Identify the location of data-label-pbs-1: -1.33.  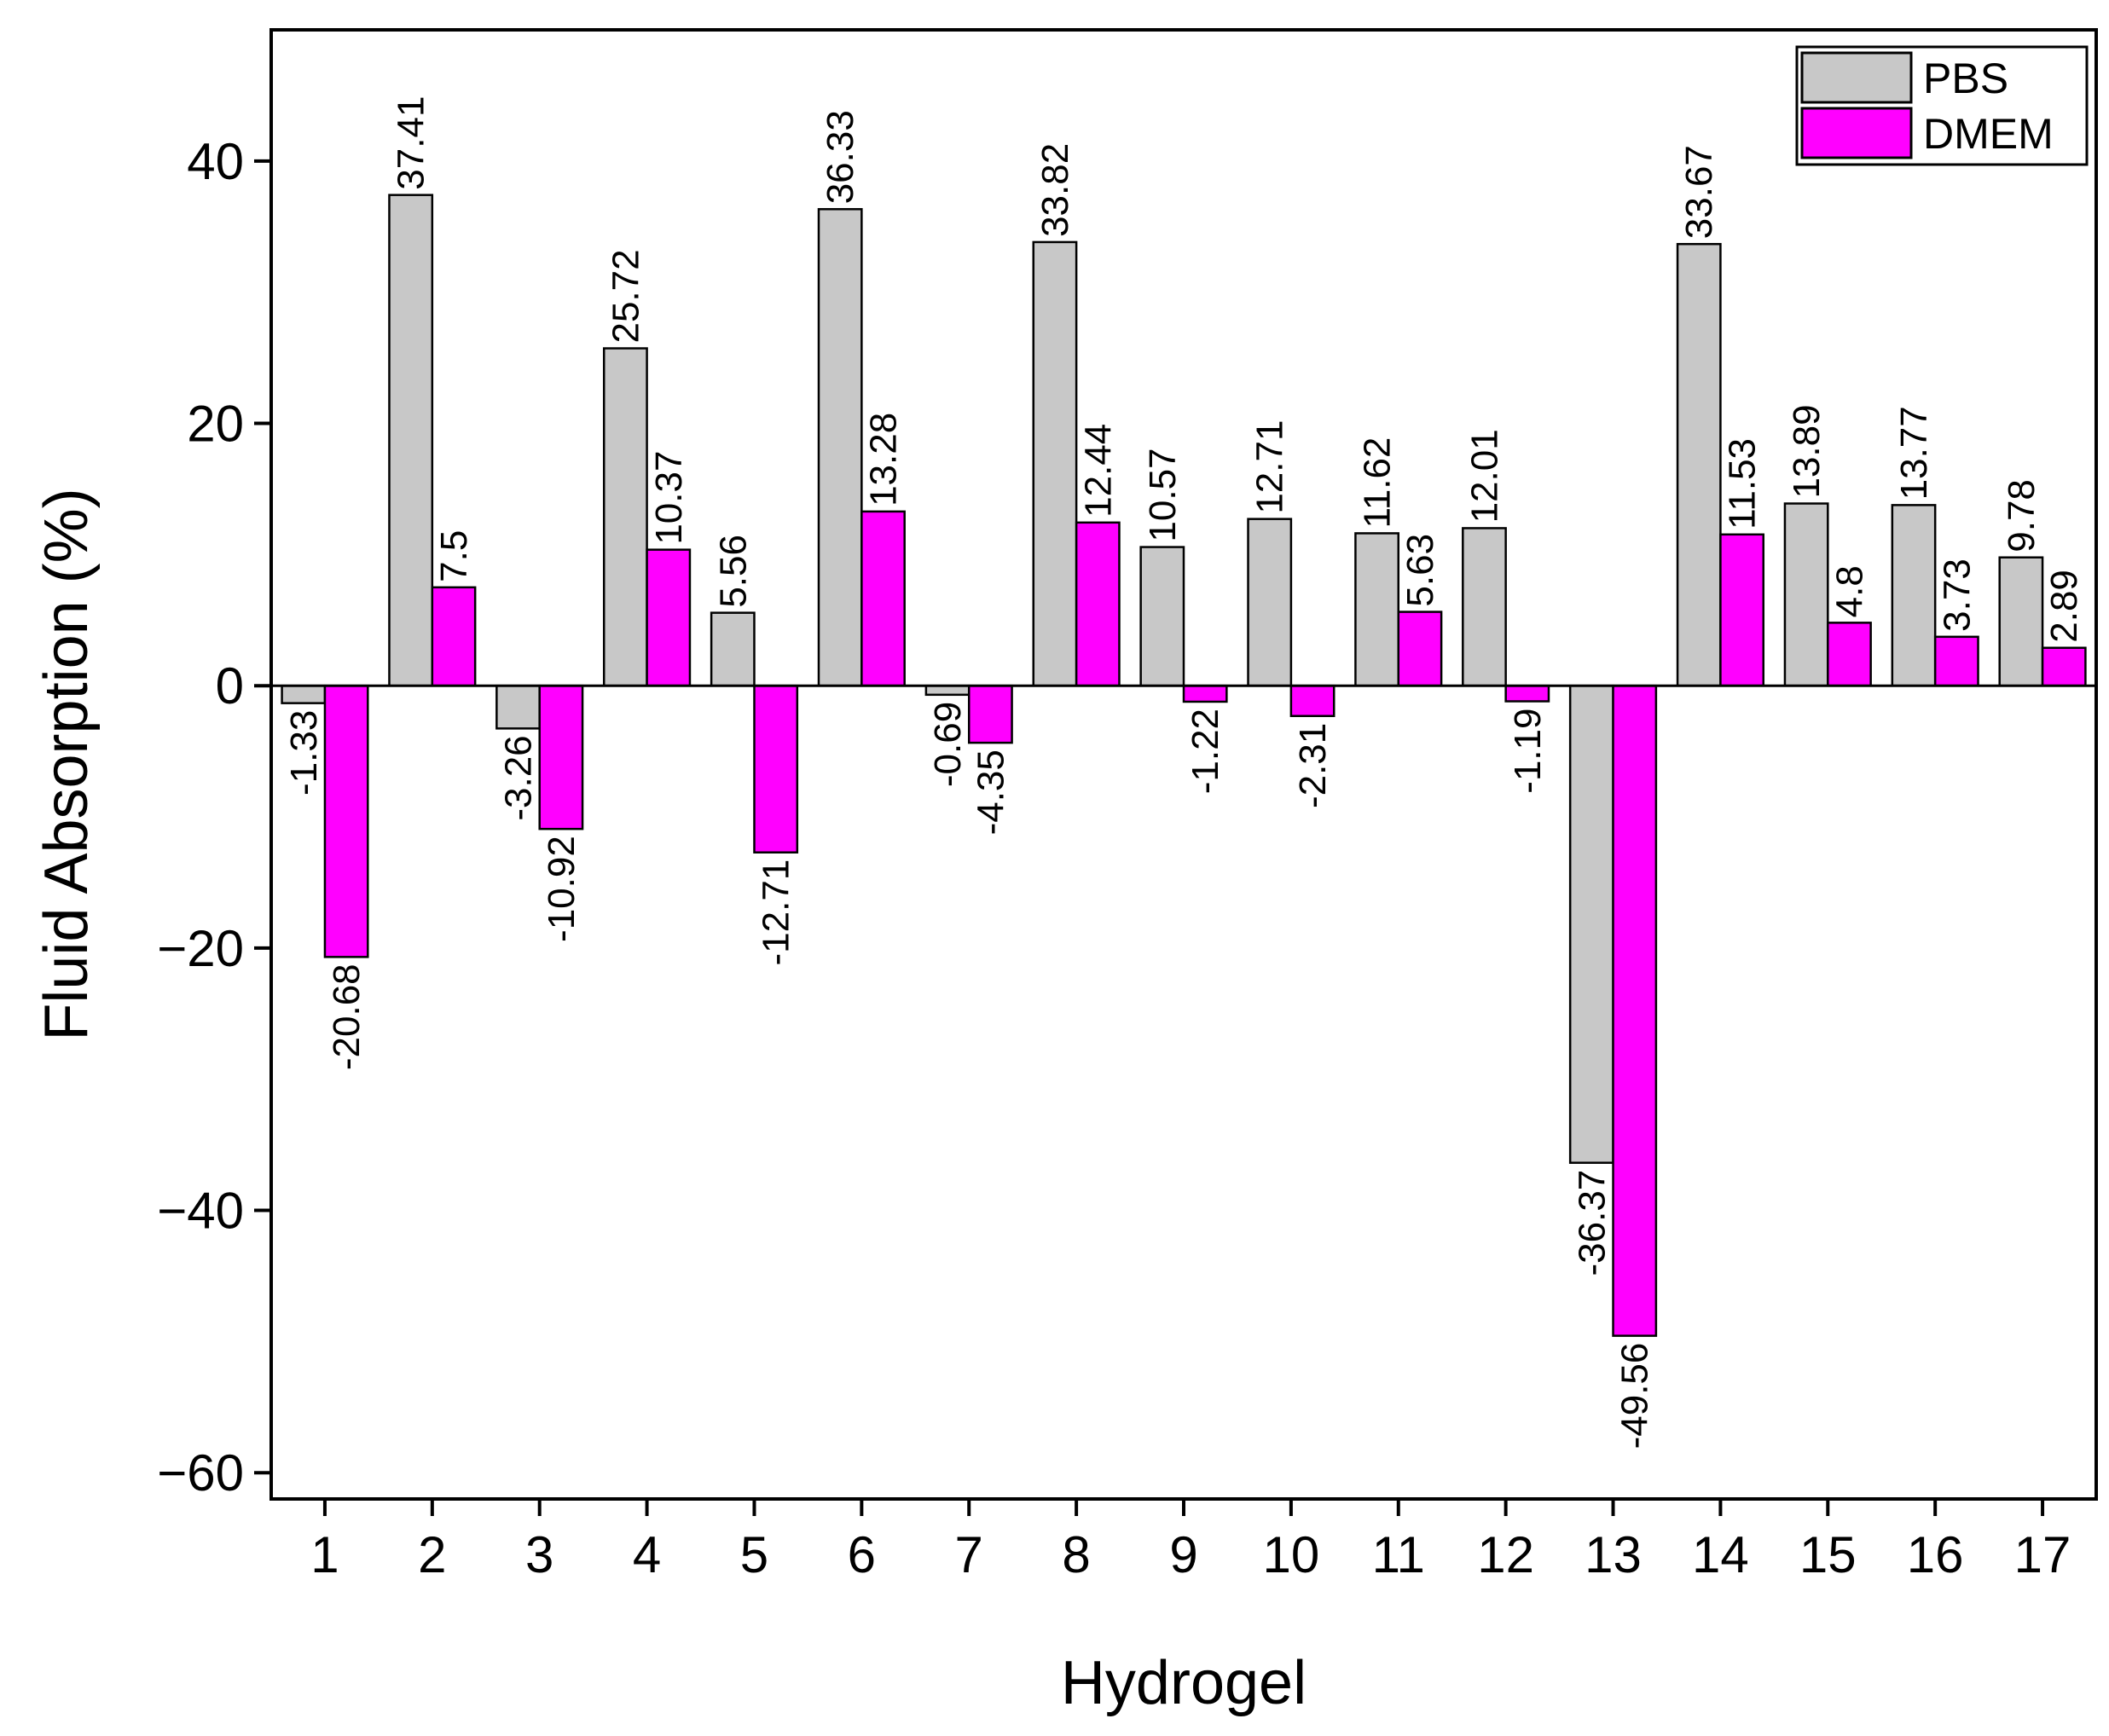
(304, 753).